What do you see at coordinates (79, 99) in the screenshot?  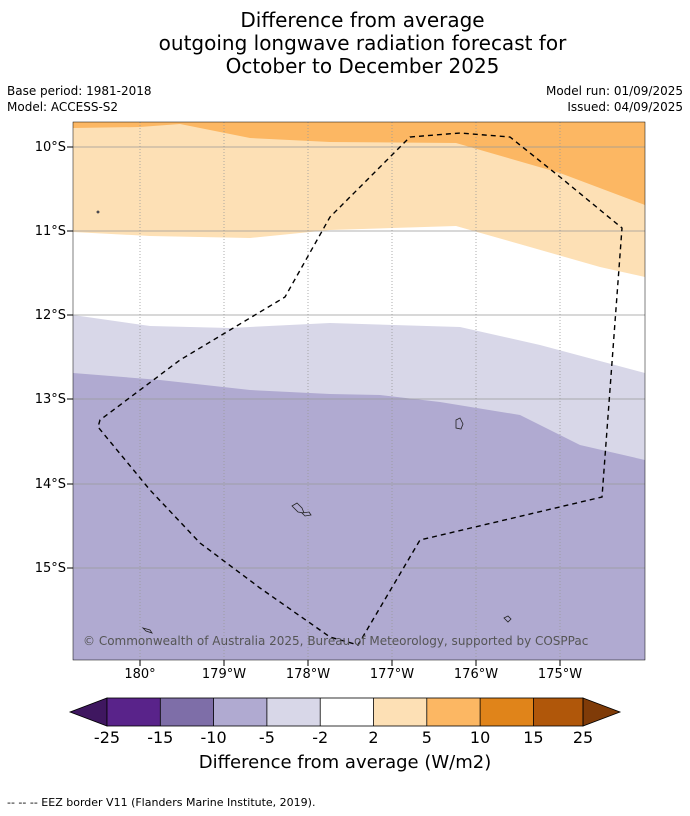 I see `meta-left: Base period: 1981-2018 Model: ACCESS-S2` at bounding box center [79, 99].